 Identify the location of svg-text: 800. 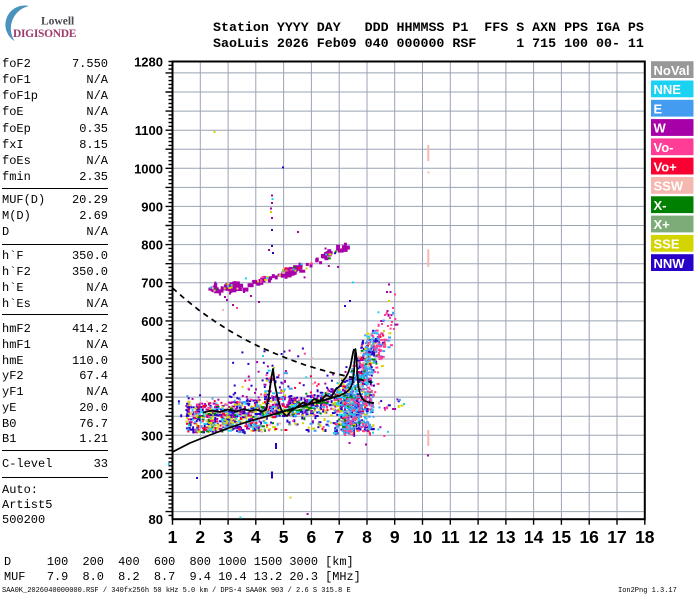
(152, 245).